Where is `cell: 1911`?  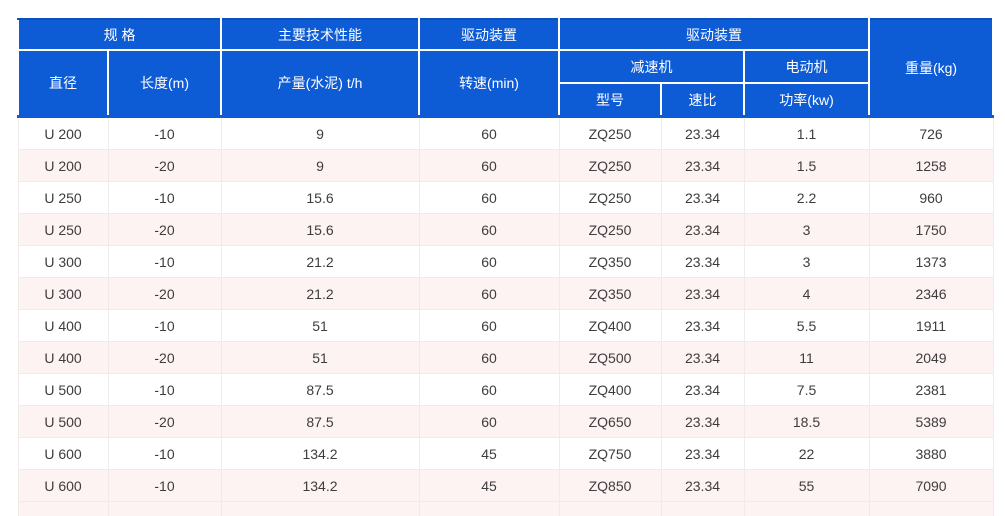 cell: 1911 is located at coordinates (931, 325).